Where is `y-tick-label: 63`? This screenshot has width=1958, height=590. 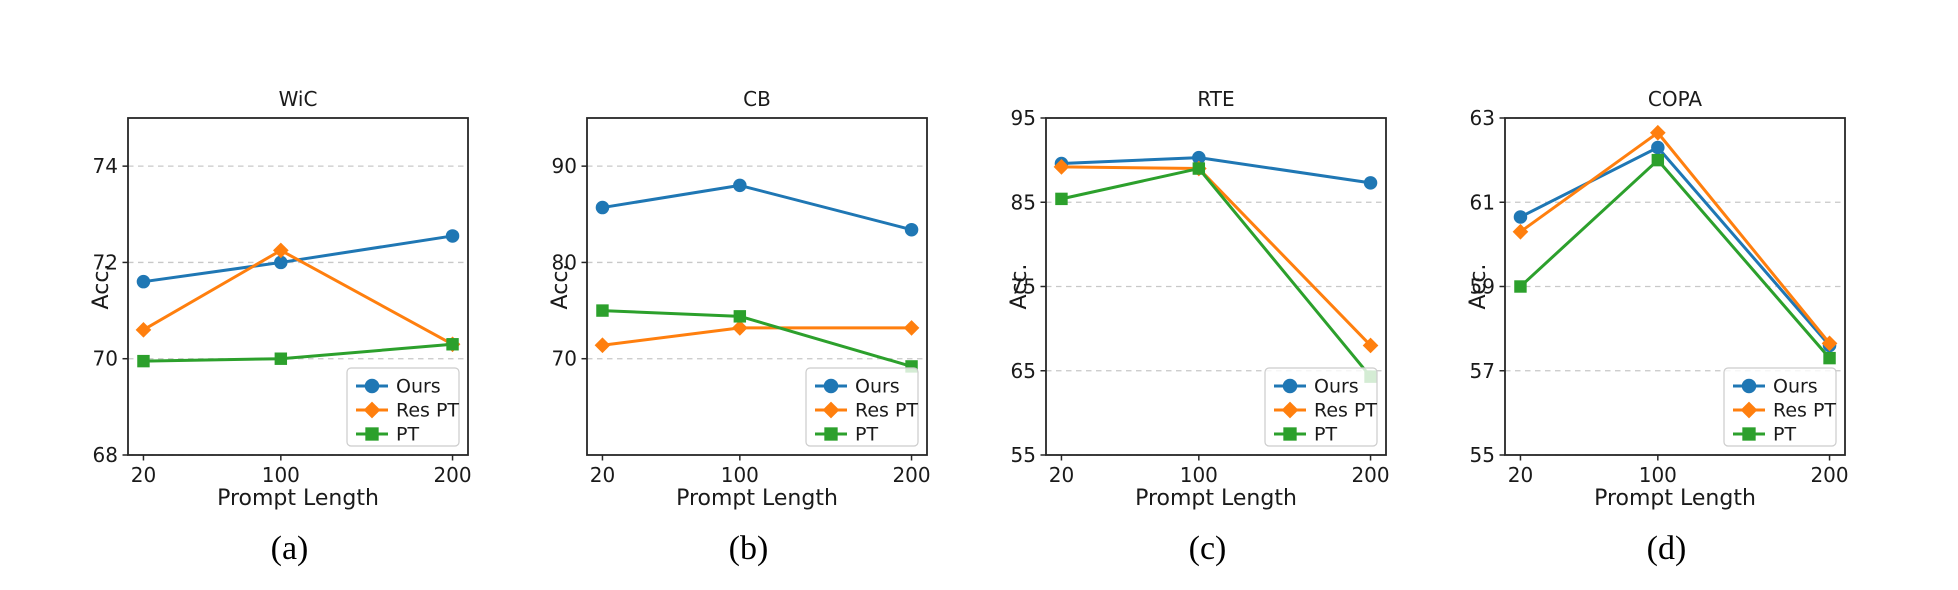 y-tick-label: 63 is located at coordinates (1482, 118).